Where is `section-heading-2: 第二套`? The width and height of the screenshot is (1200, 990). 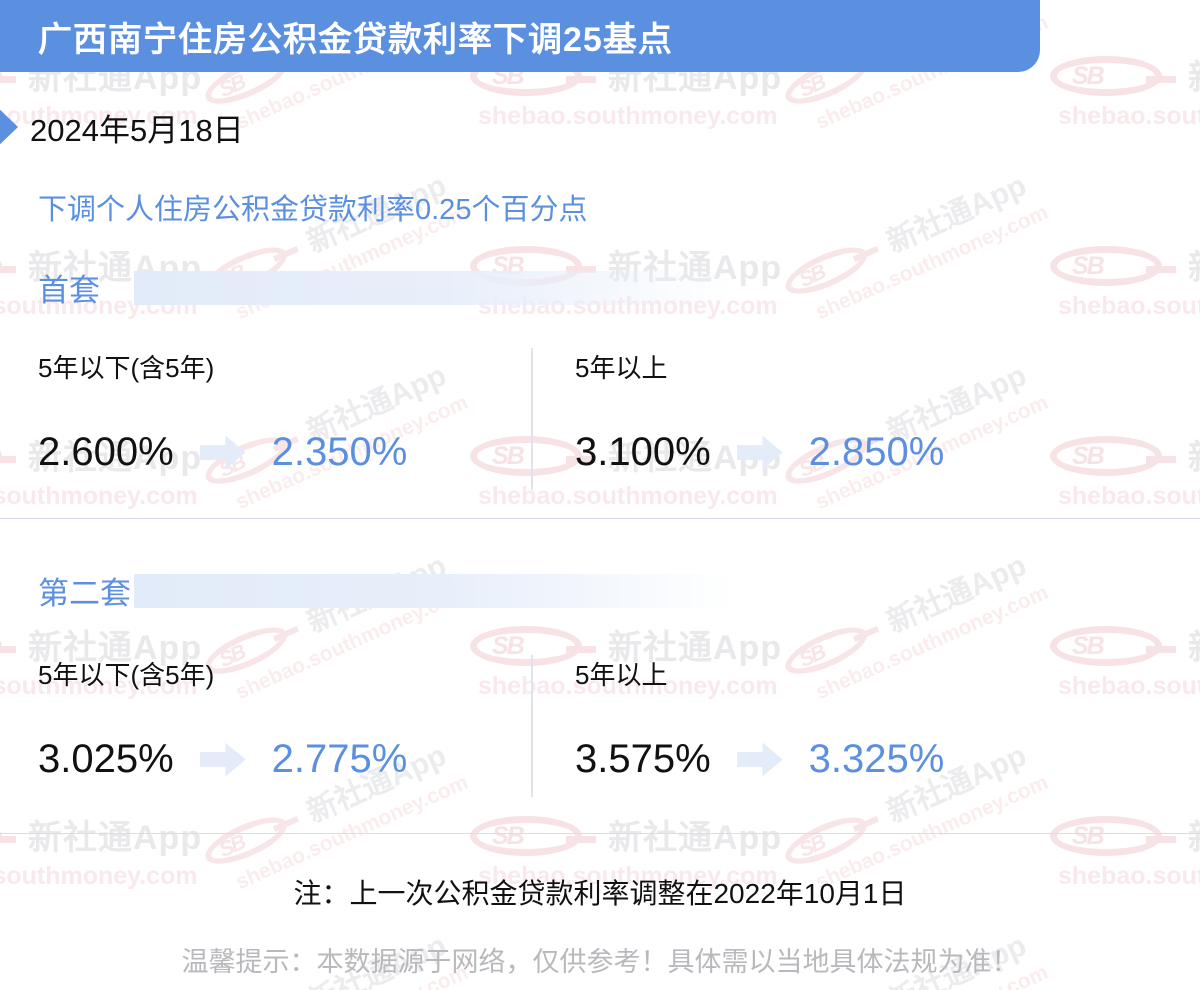
section-heading-2: 第二套 is located at coordinates (84, 590).